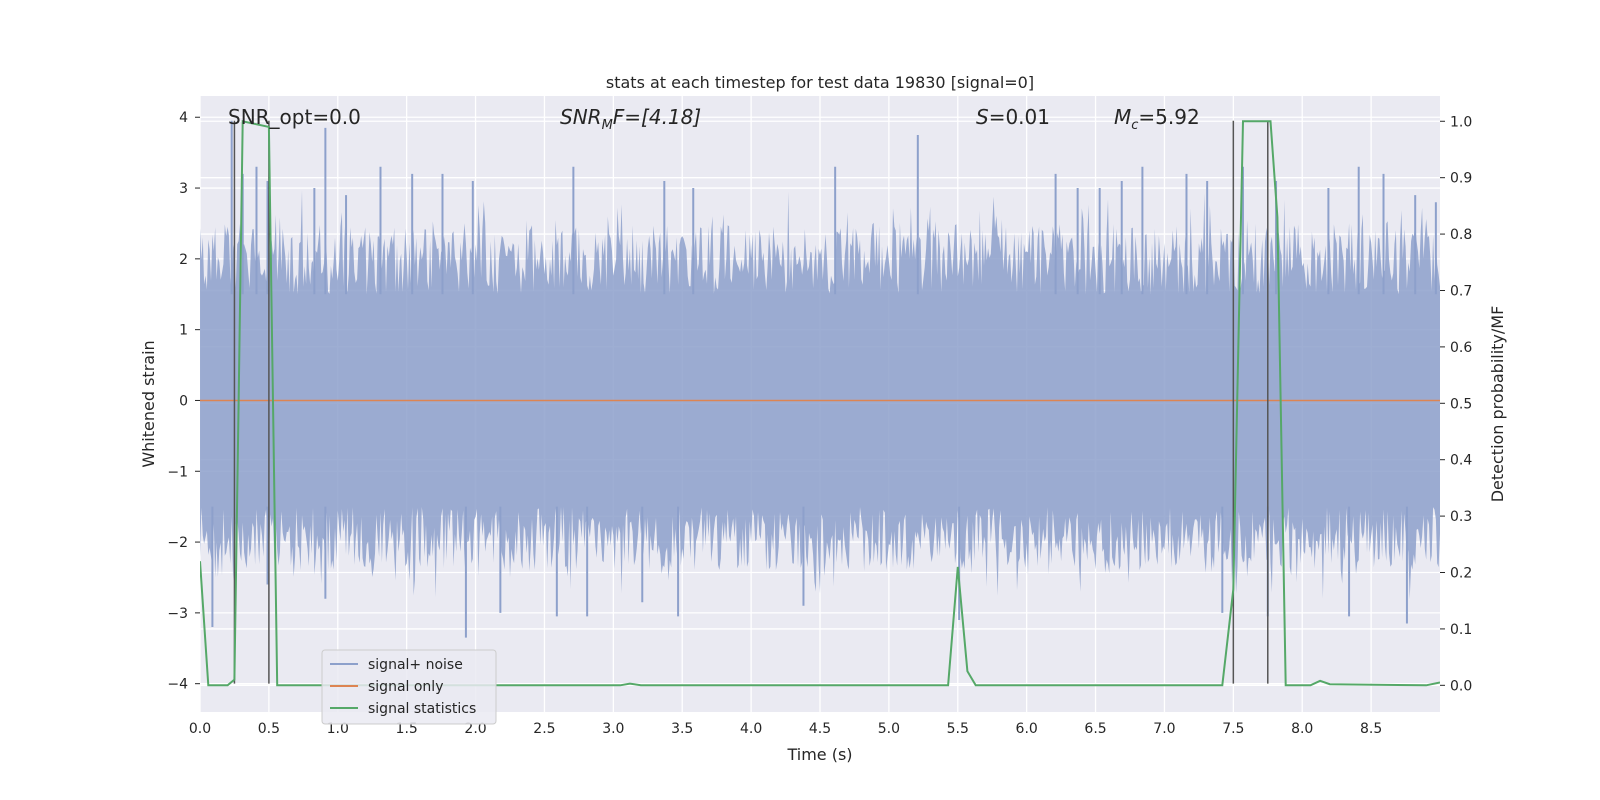 This screenshot has width=1600, height=800. What do you see at coordinates (294, 117) in the screenshot?
I see `annotation-snr-opt: SNR_opt=0.0` at bounding box center [294, 117].